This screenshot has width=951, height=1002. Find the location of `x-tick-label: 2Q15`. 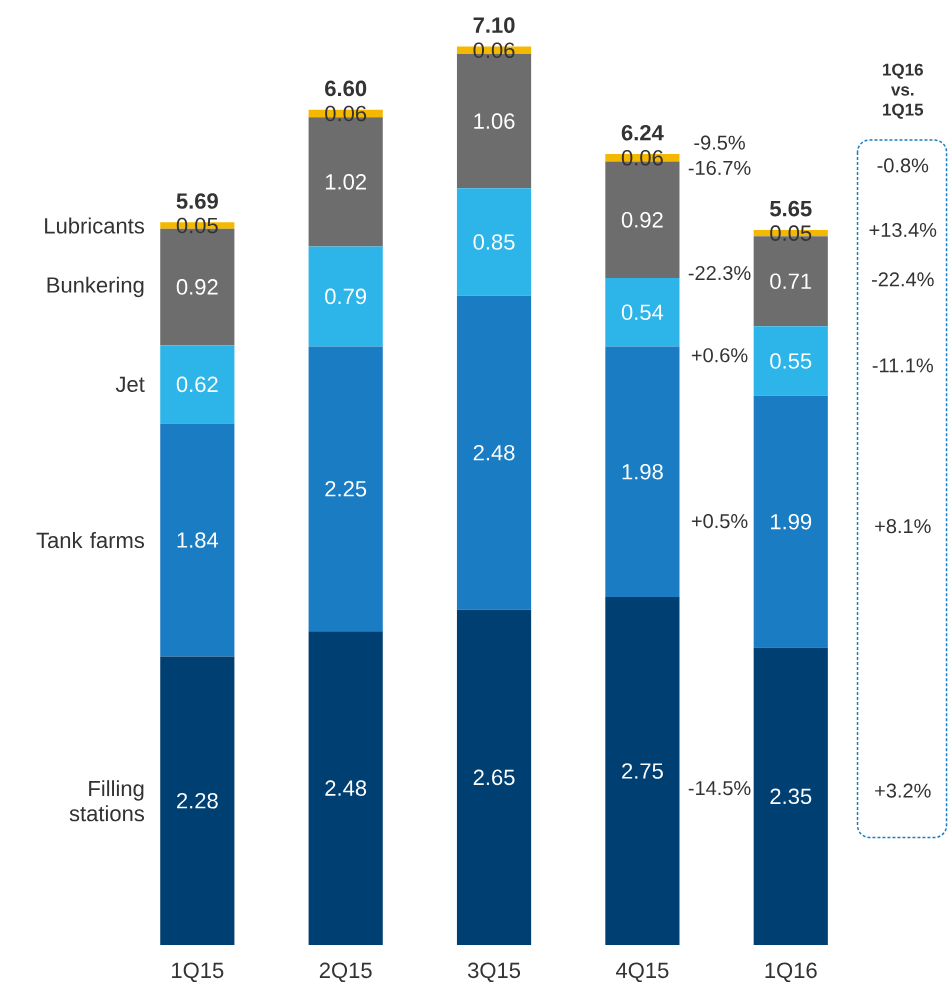

x-tick-label: 2Q15 is located at coordinates (345, 972).